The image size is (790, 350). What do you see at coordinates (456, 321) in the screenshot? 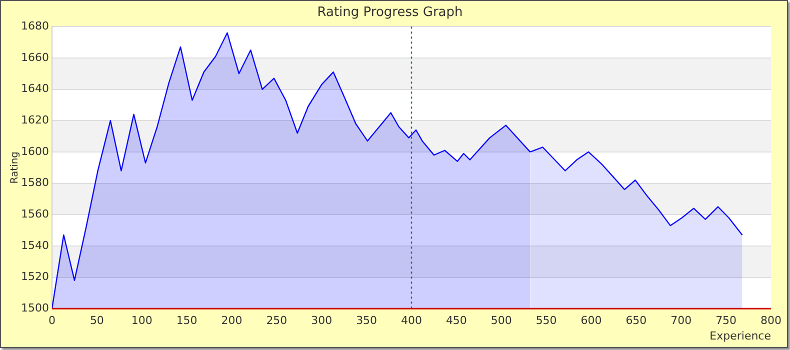
I see `x-tick-label: 450` at bounding box center [456, 321].